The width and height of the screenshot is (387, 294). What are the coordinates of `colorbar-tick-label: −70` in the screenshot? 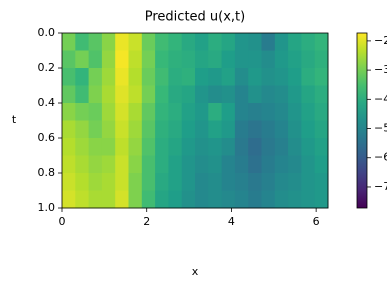 It's located at (380, 186).